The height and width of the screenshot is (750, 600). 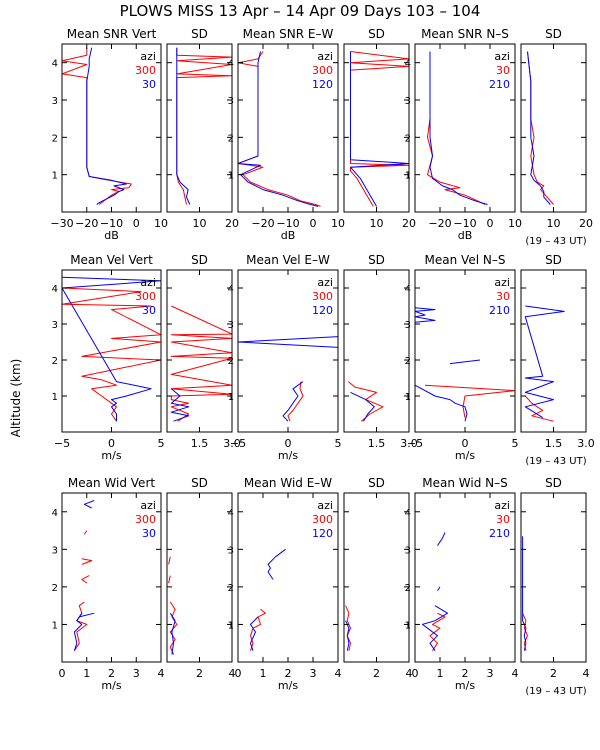 I want to click on ut-range-label: (19 – 43 UT), so click(x=555, y=241).